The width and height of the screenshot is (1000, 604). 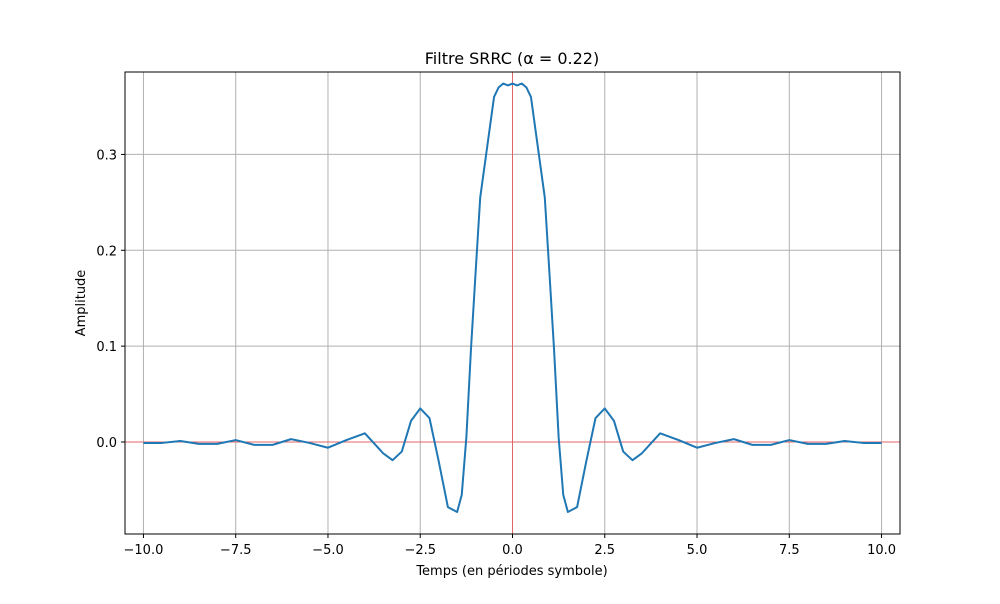 I want to click on x-tick-label: −10.0, so click(x=144, y=550).